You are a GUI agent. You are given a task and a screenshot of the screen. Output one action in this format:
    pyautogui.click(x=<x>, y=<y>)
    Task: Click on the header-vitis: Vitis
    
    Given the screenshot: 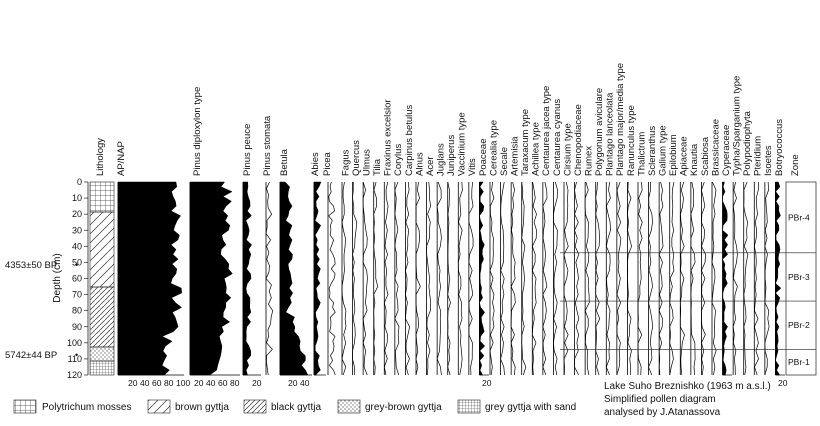 What is the action you would take?
    pyautogui.click(x=472, y=167)
    